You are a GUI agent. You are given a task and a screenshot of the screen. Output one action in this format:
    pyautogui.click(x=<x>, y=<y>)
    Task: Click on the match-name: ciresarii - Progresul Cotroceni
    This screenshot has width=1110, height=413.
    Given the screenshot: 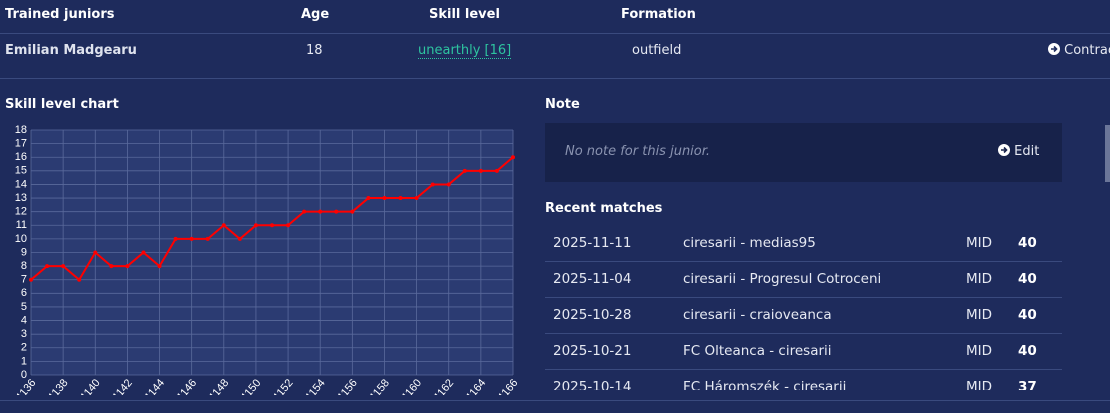 What is the action you would take?
    pyautogui.click(x=782, y=279)
    